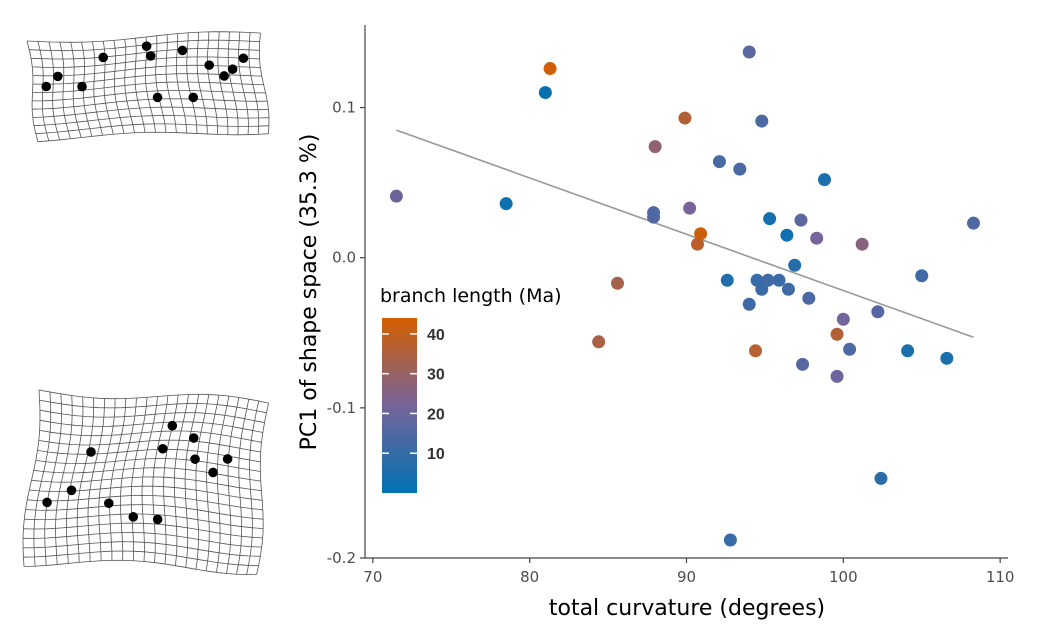 This screenshot has width=1063, height=635. Describe the element at coordinates (686, 577) in the screenshot. I see `x-tick-label: 90` at that location.